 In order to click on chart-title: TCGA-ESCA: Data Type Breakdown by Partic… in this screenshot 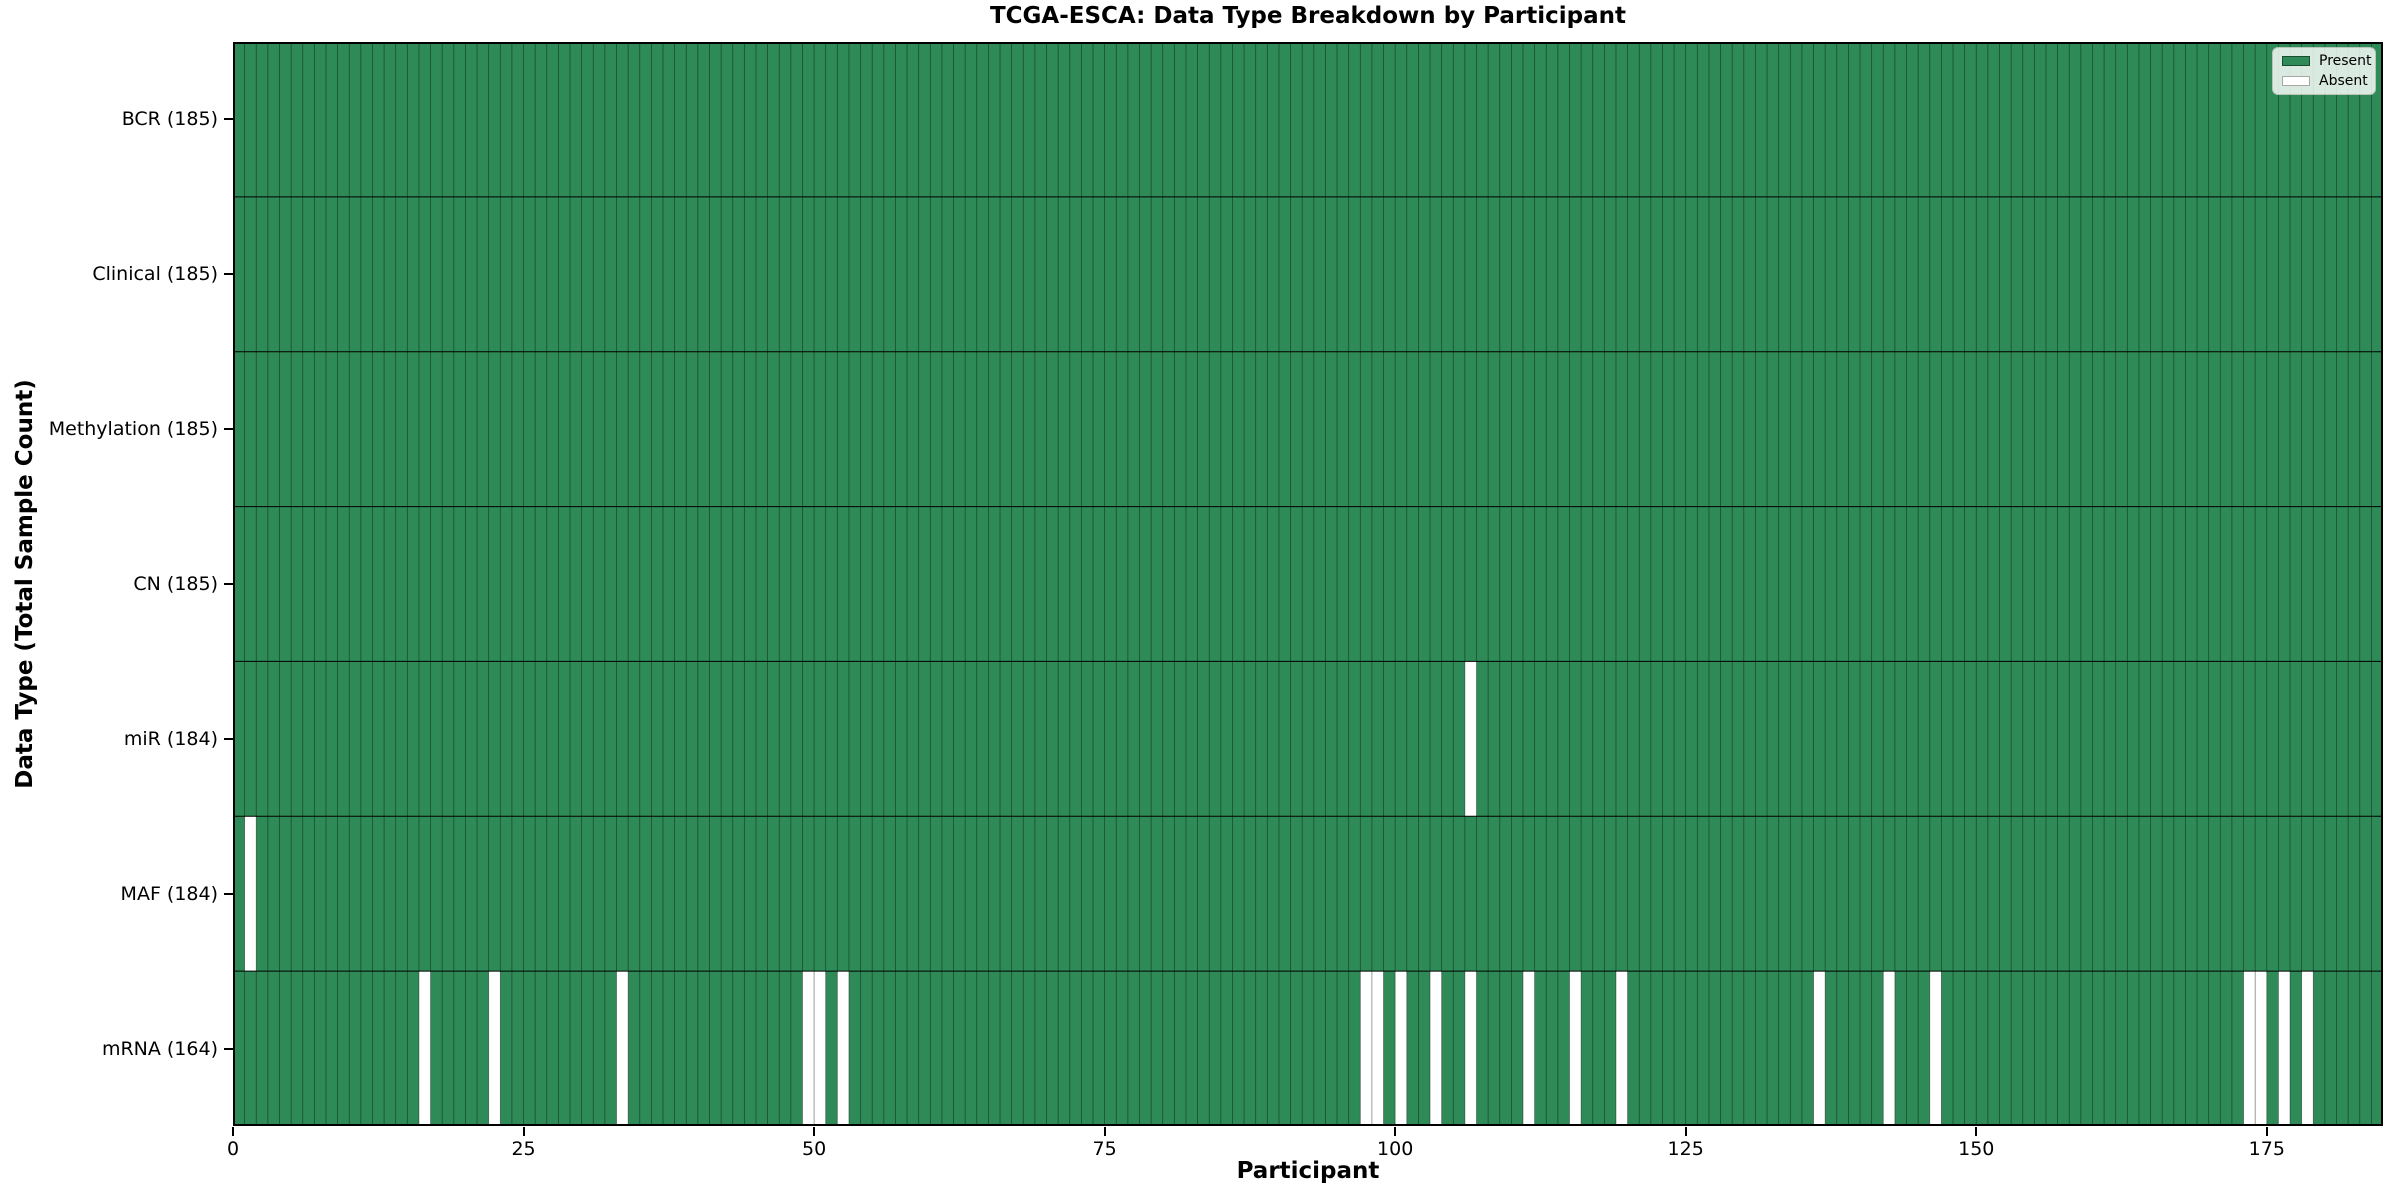, I will do `click(1308, 16)`.